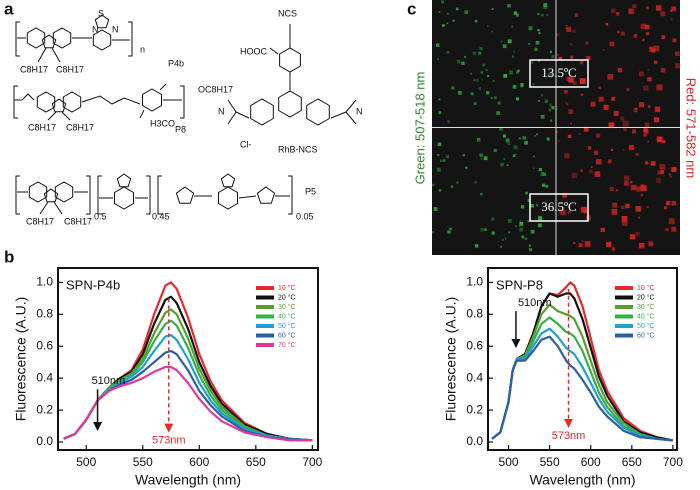 The image size is (700, 490). I want to click on legend-label: 40 °C, so click(287, 316).